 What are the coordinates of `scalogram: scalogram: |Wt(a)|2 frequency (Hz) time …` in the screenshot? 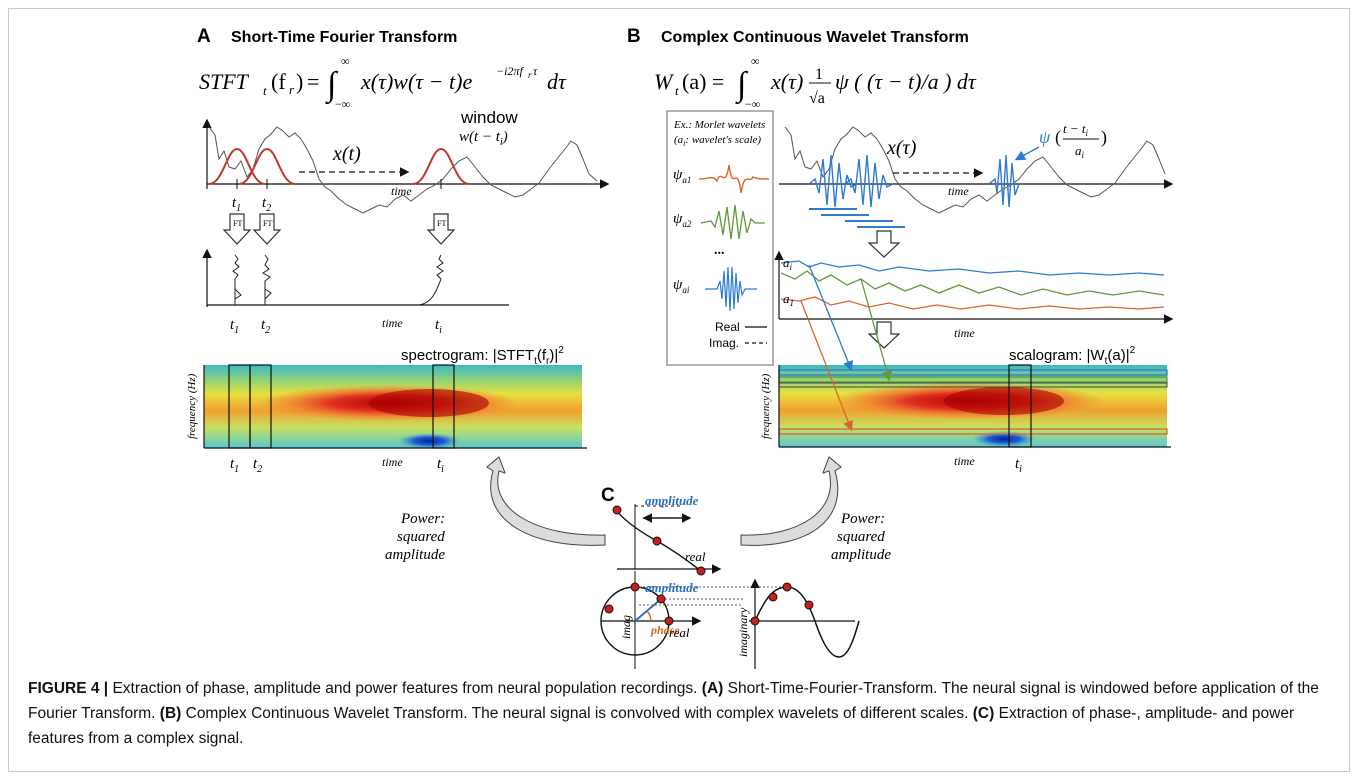 It's located at (965, 410).